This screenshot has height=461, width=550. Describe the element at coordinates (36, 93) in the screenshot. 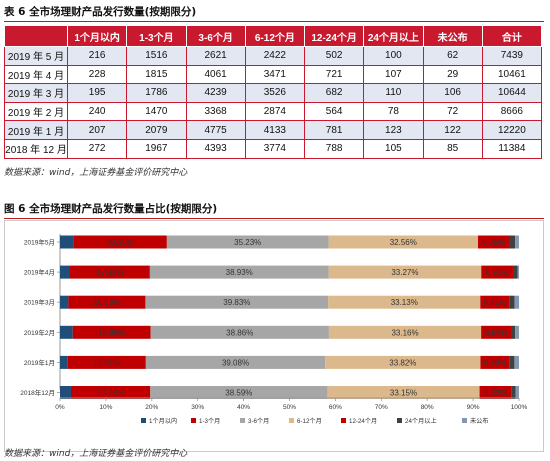

I see `row-label: 2019 年 3 月` at that location.